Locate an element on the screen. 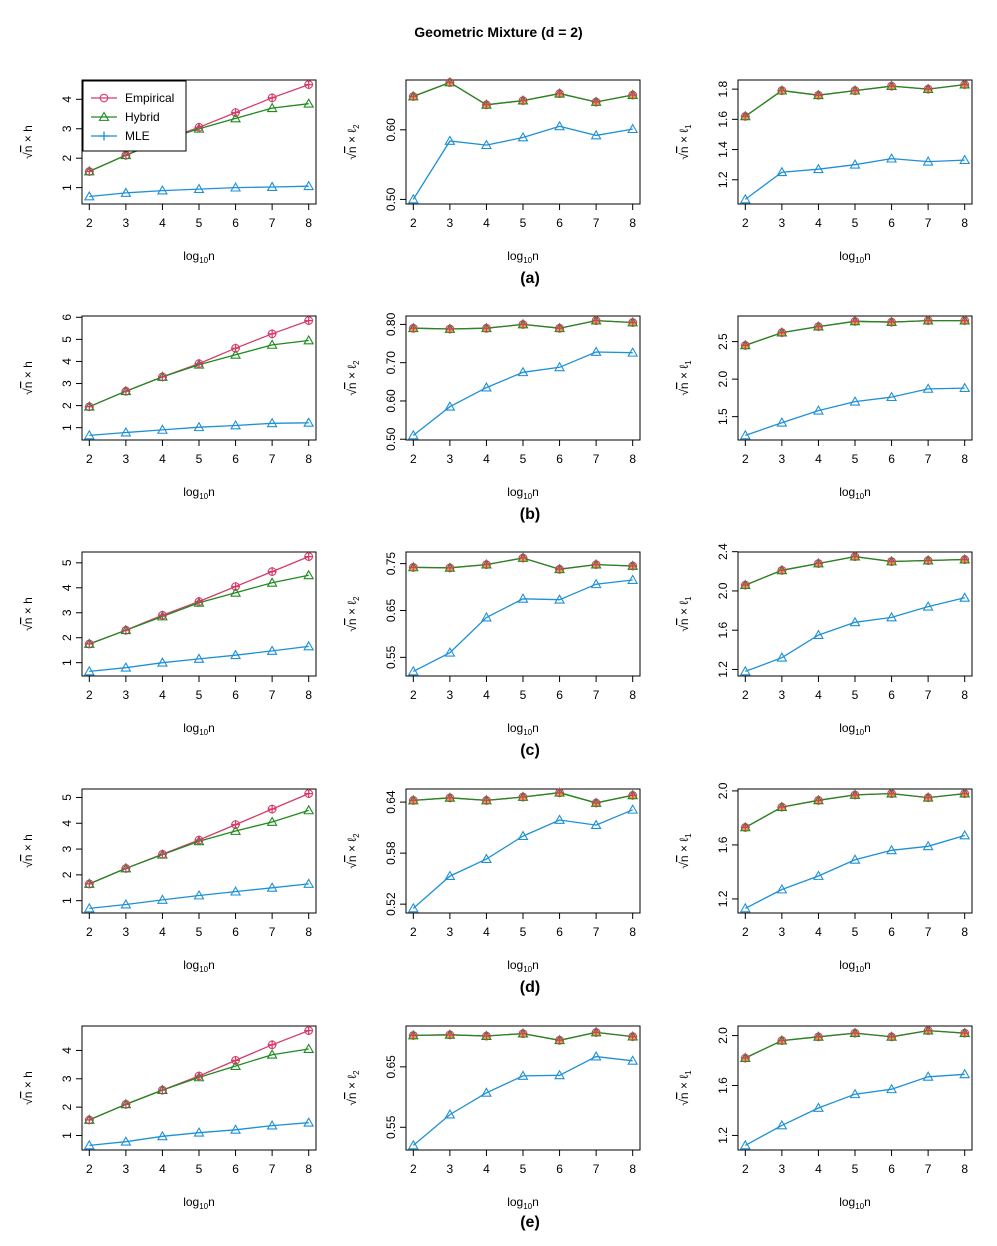 Image resolution: width=997 pixels, height=1246 pixels. y-tick-label: 3 is located at coordinates (67, 612).